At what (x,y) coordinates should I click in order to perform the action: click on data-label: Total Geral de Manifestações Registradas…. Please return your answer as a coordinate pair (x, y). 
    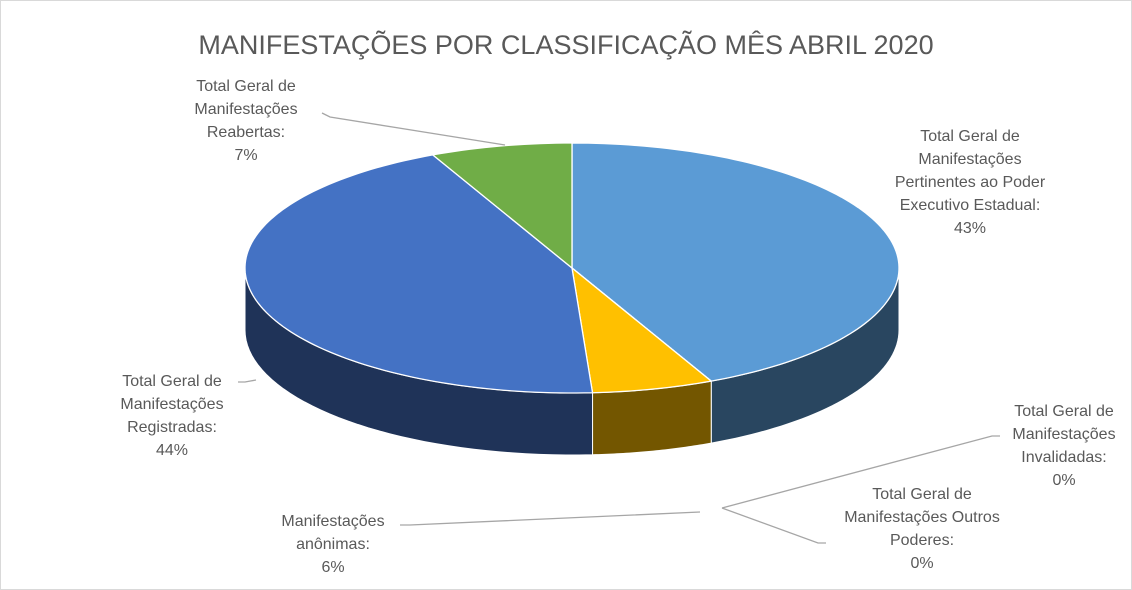
    Looking at the image, I should click on (172, 416).